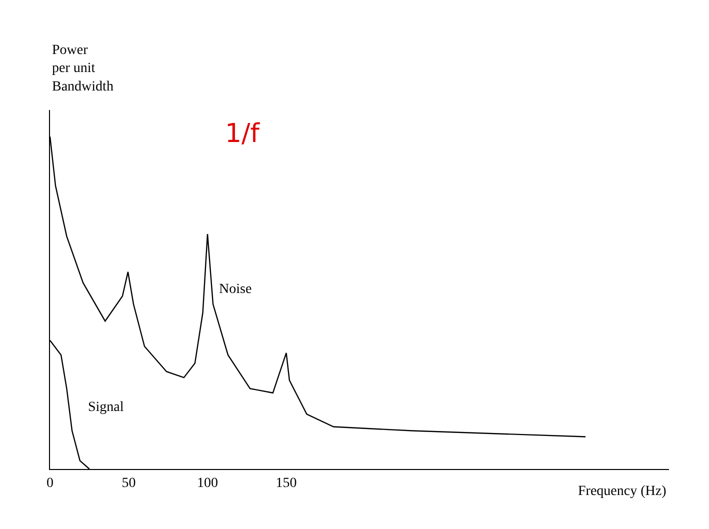  What do you see at coordinates (235, 289) in the screenshot?
I see `series-label: Noise` at bounding box center [235, 289].